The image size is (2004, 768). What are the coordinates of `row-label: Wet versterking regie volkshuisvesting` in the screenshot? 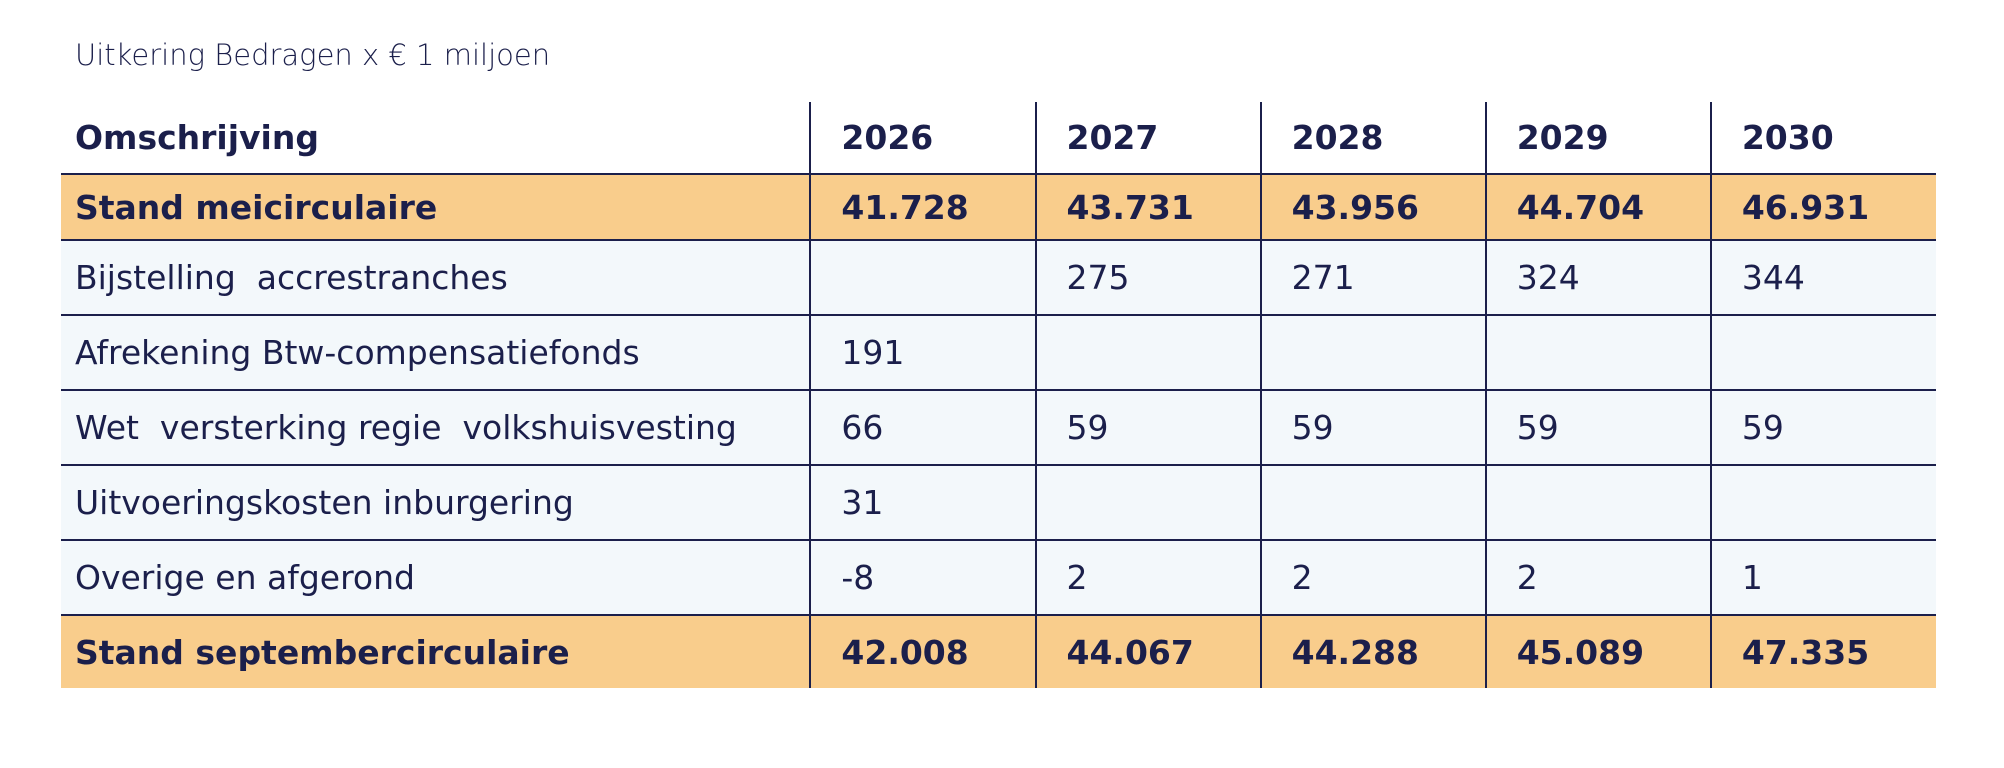 It's located at (436, 428).